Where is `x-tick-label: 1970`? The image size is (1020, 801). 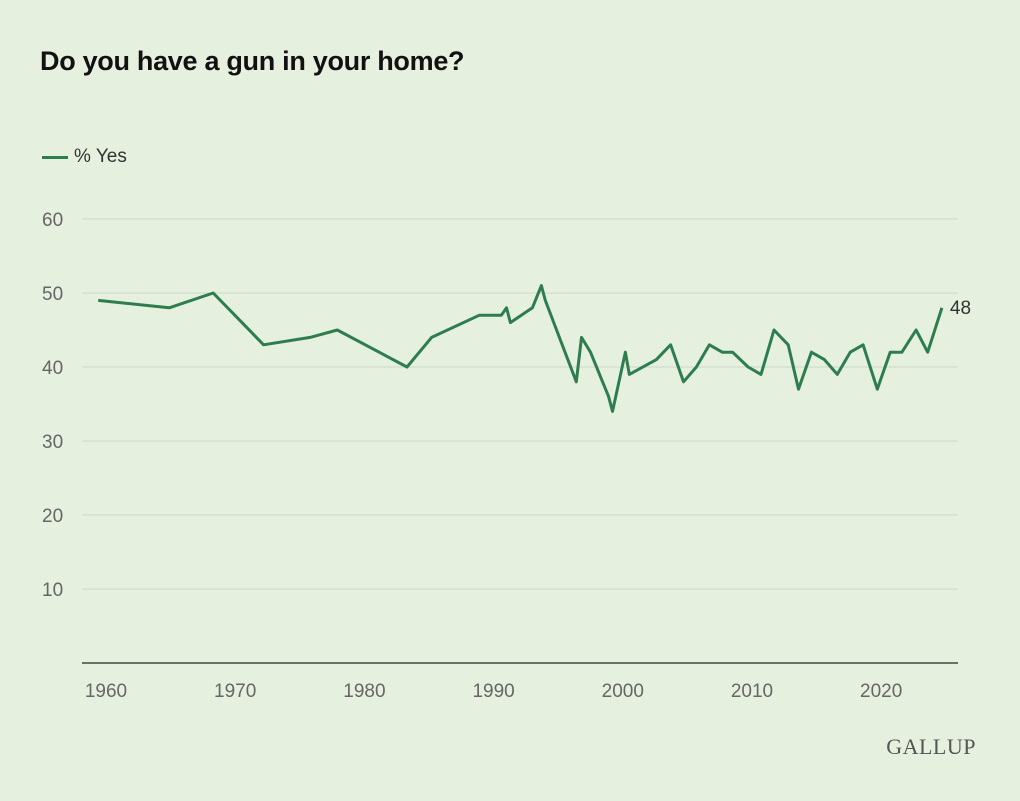 x-tick-label: 1970 is located at coordinates (235, 691).